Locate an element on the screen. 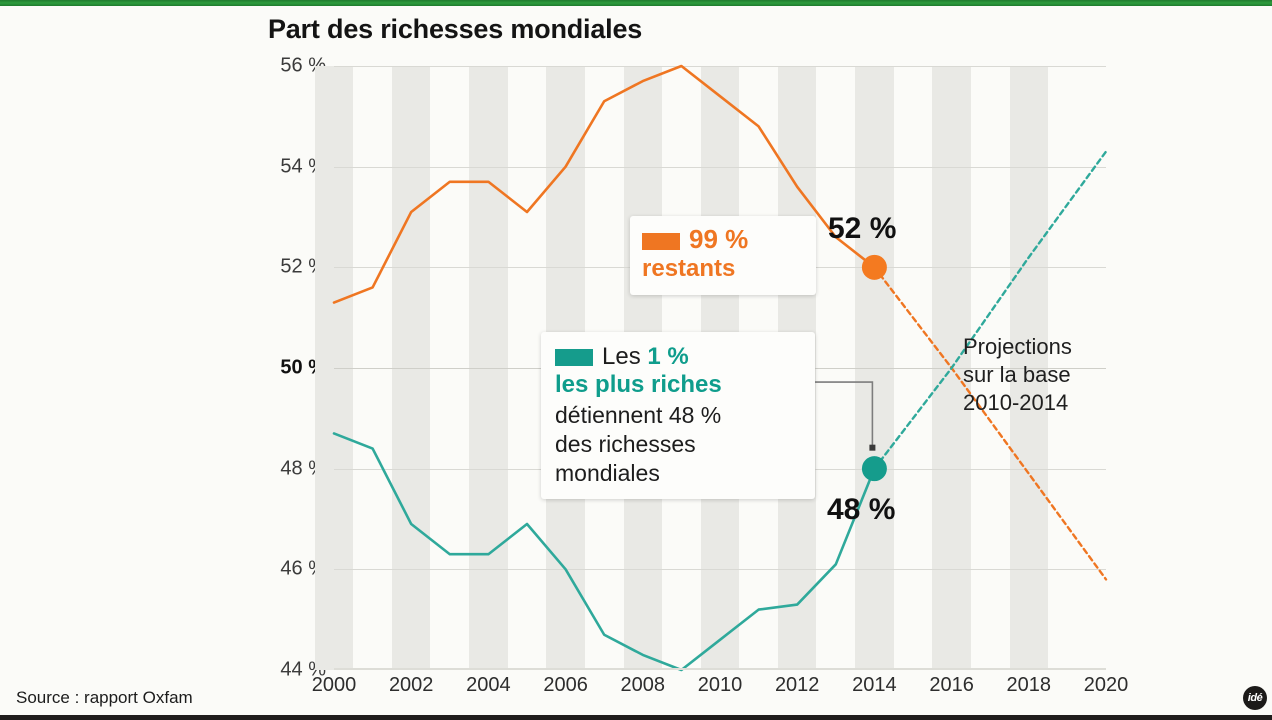 Image resolution: width=1272 pixels, height=720 pixels. projection-line-2: sur la base is located at coordinates (1017, 375).